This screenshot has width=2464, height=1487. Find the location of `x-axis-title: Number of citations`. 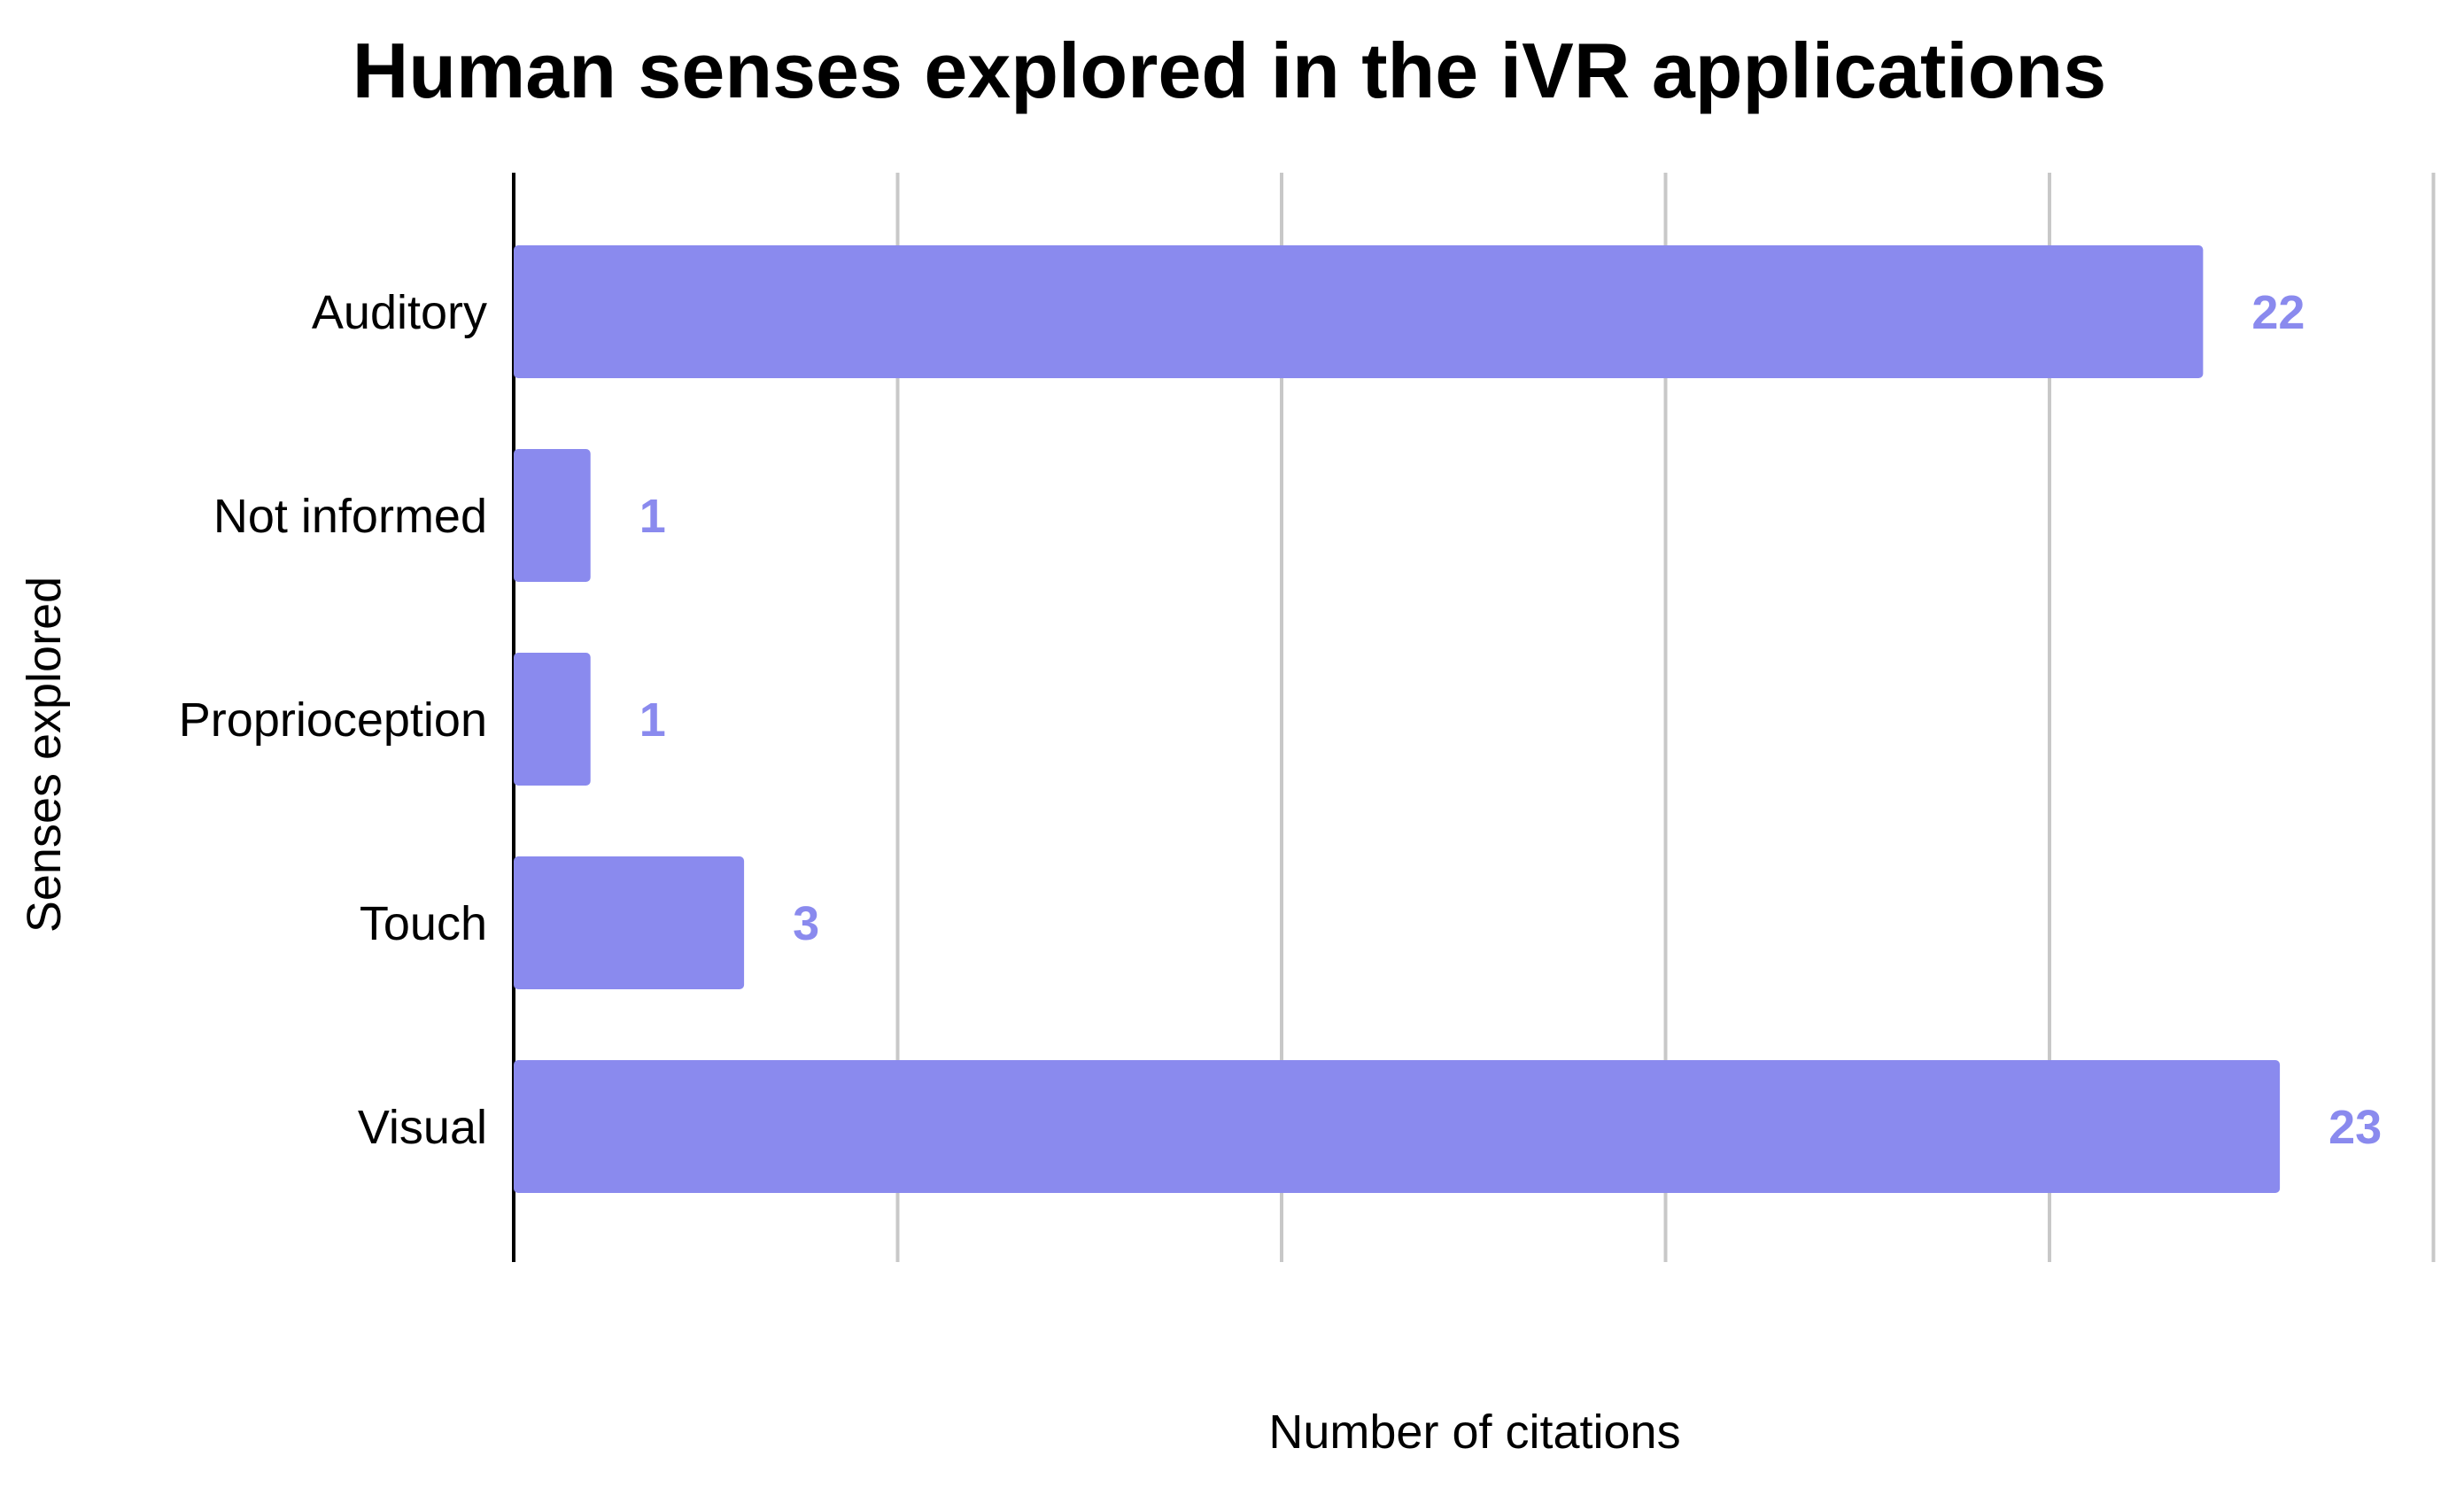

x-axis-title: Number of citations is located at coordinates (1474, 1432).